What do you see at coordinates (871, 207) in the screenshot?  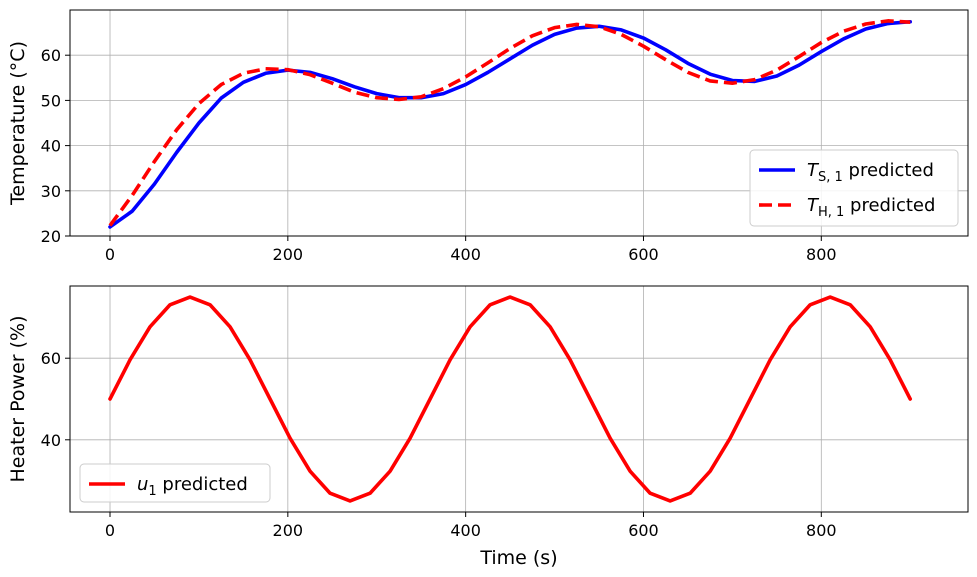 I see `legend-entry: TH, 1 predicted` at bounding box center [871, 207].